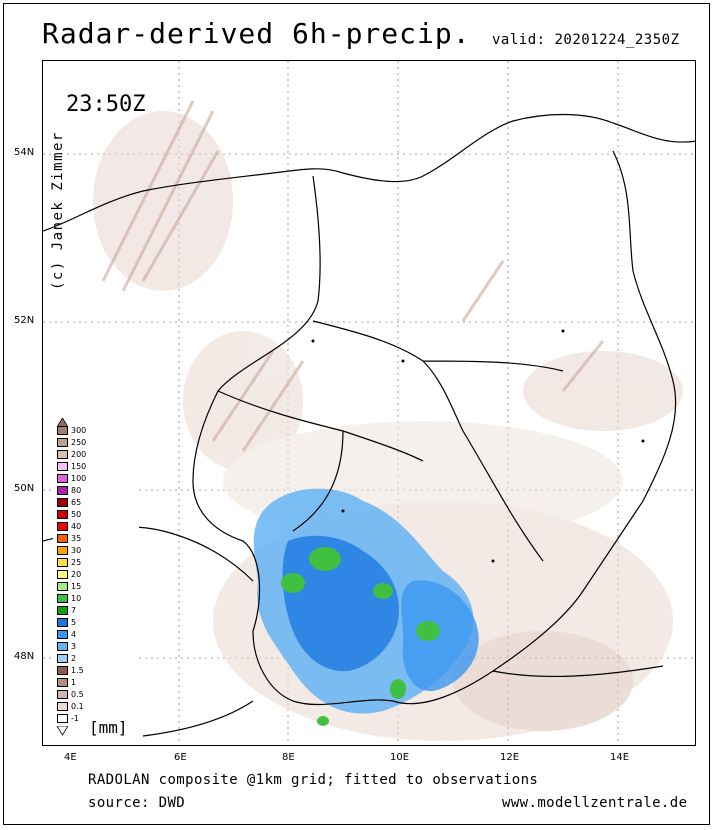 Image resolution: width=715 pixels, height=830 pixels. I want to click on valid-time: valid: 20201224_2350Z, so click(586, 40).